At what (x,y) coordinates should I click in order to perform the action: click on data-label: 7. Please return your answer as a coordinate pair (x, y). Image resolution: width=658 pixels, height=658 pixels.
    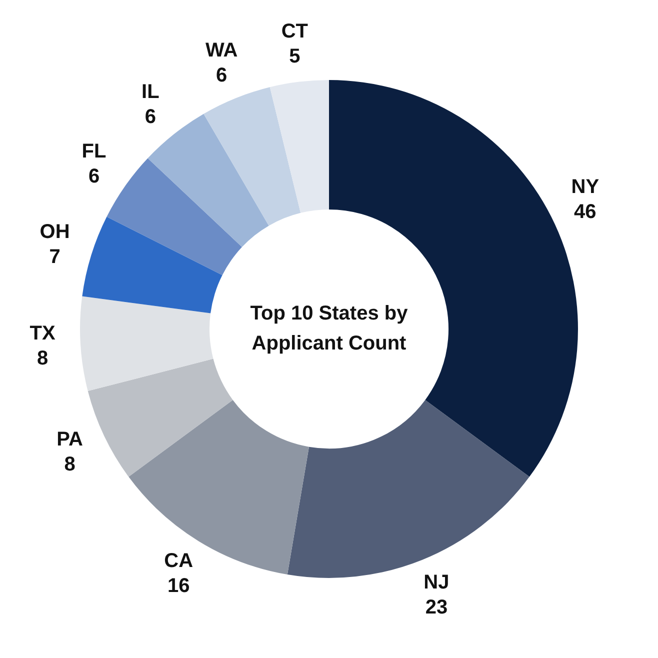
    Looking at the image, I should click on (54, 257).